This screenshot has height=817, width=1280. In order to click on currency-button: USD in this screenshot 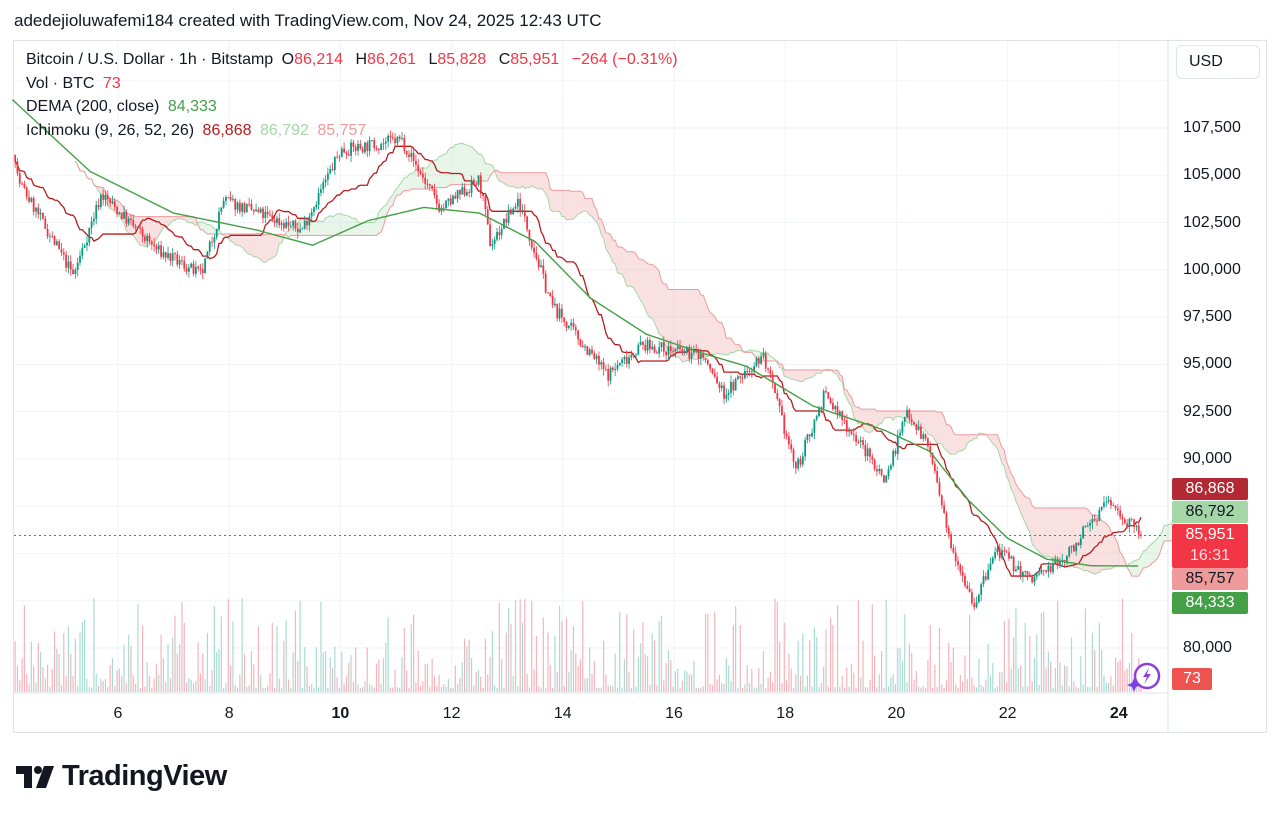, I will do `click(1218, 62)`.